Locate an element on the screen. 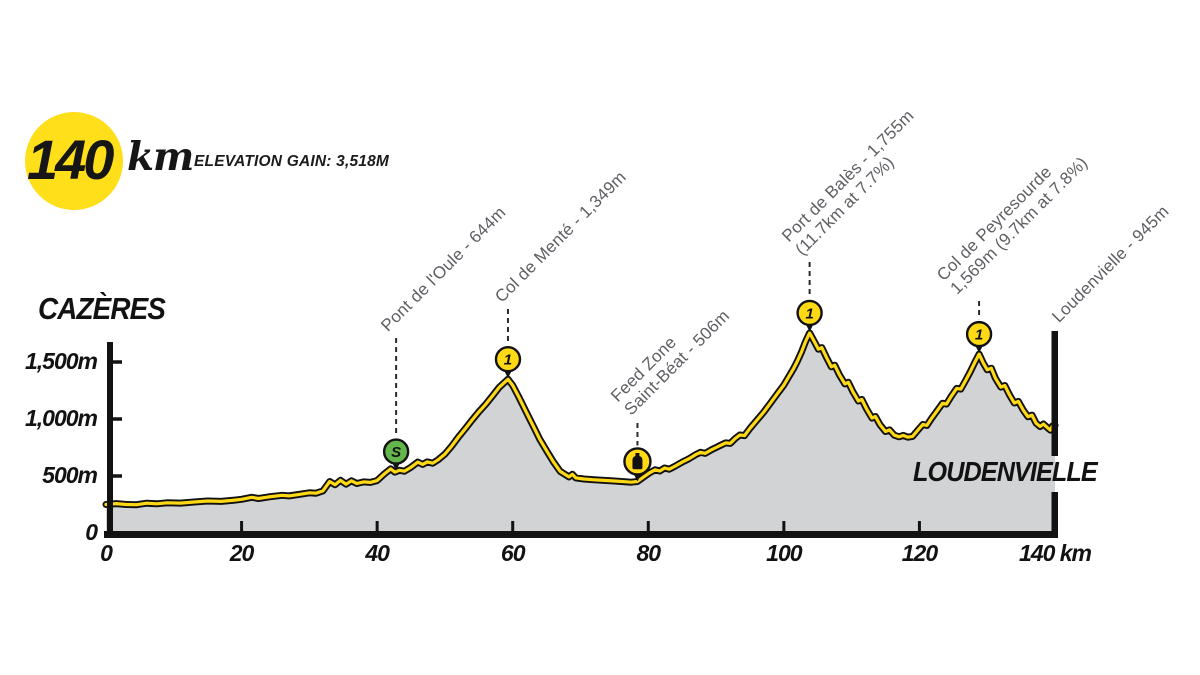 The height and width of the screenshot is (675, 1200). sprint-marker: S is located at coordinates (396, 404).